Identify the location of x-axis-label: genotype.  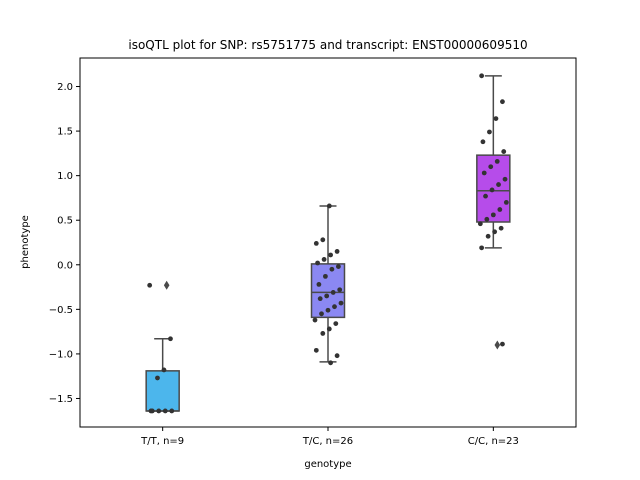
(327, 464).